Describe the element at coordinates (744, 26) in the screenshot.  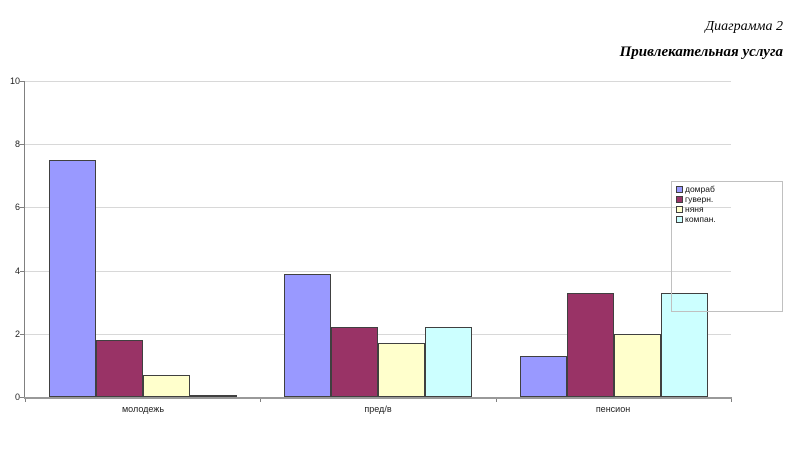
I see `chart-caption: Диаграмма 2` at that location.